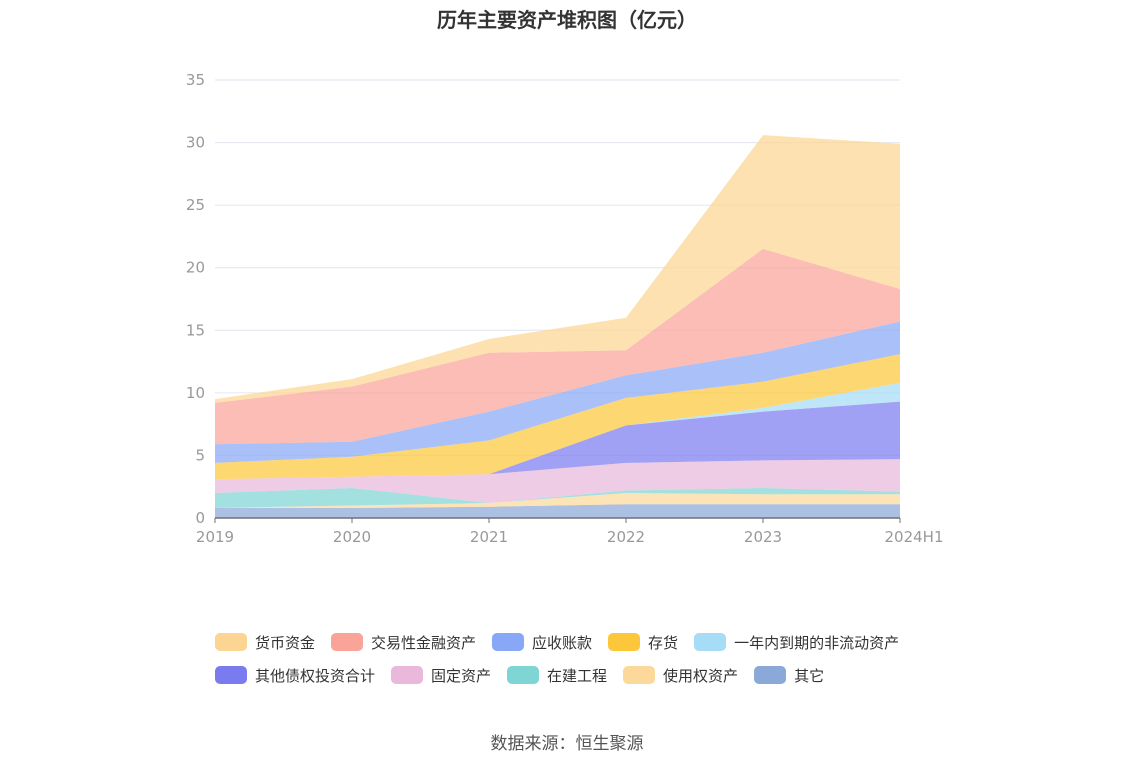  I want to click on y-tick-label: 15, so click(195, 330).